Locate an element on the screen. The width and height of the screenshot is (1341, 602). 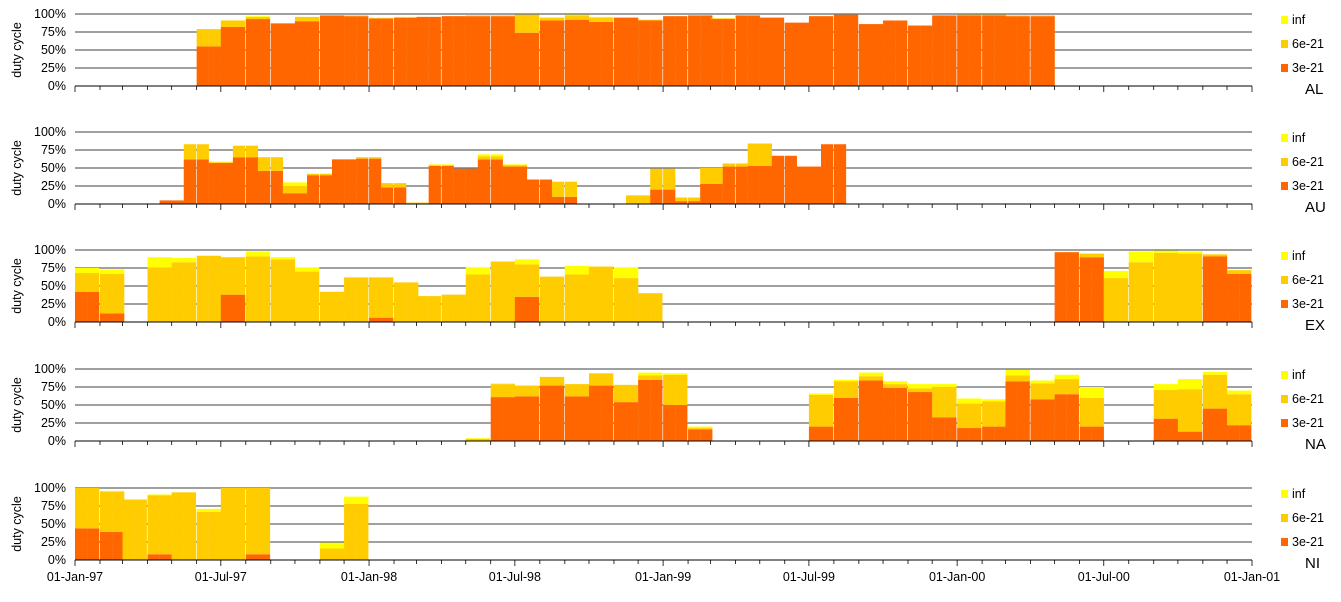
y-tick-label: 0% is located at coordinates (57, 560).